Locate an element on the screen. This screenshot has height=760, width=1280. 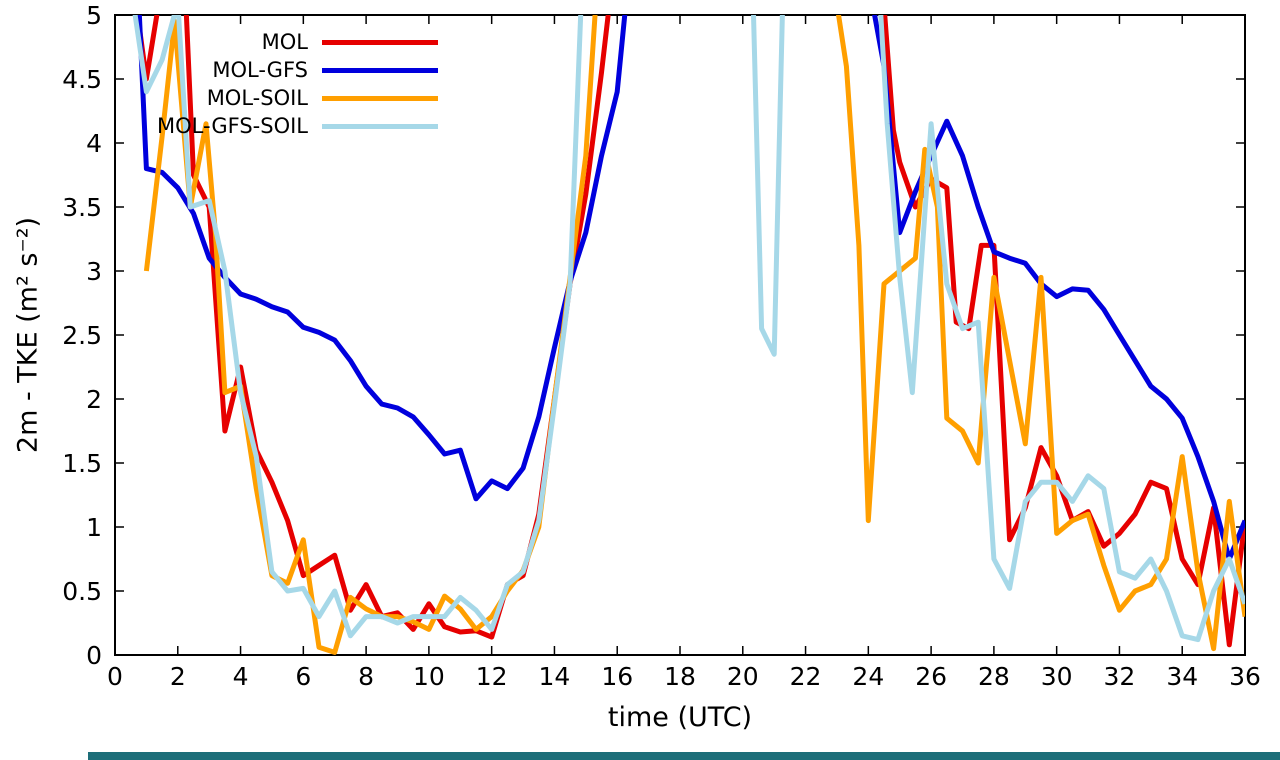
x-tick-label: 6 is located at coordinates (303, 676).